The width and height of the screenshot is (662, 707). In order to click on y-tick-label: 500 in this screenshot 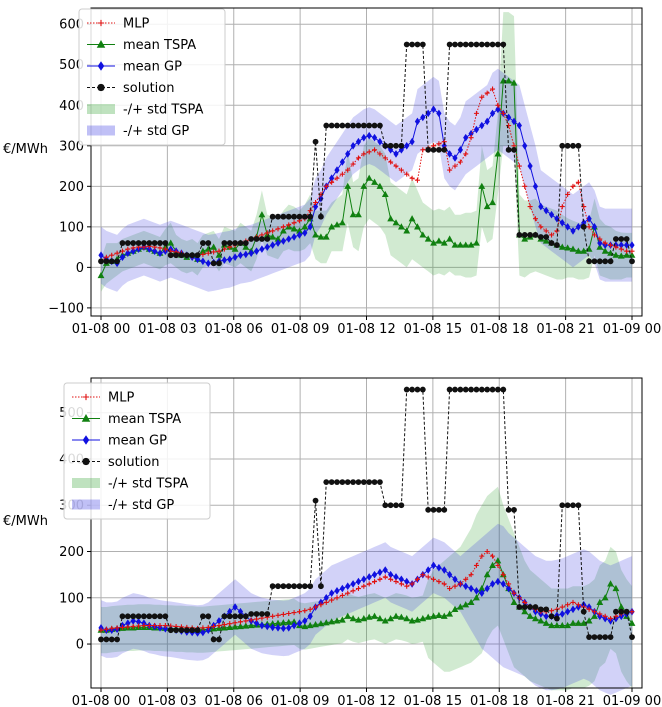, I will do `click(71, 65)`.